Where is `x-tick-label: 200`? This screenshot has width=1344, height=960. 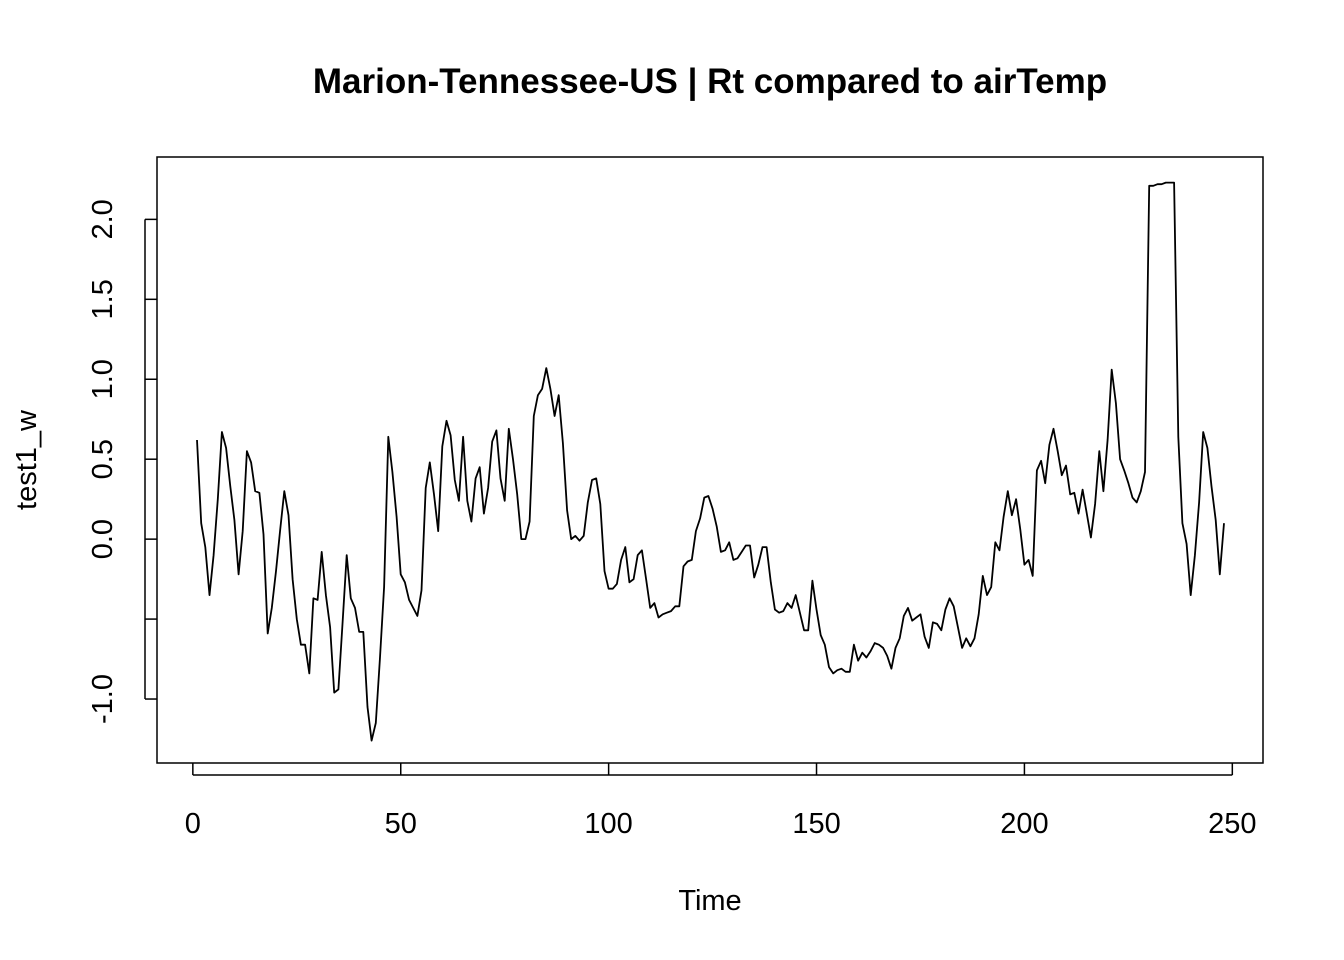 x-tick-label: 200 is located at coordinates (1024, 824).